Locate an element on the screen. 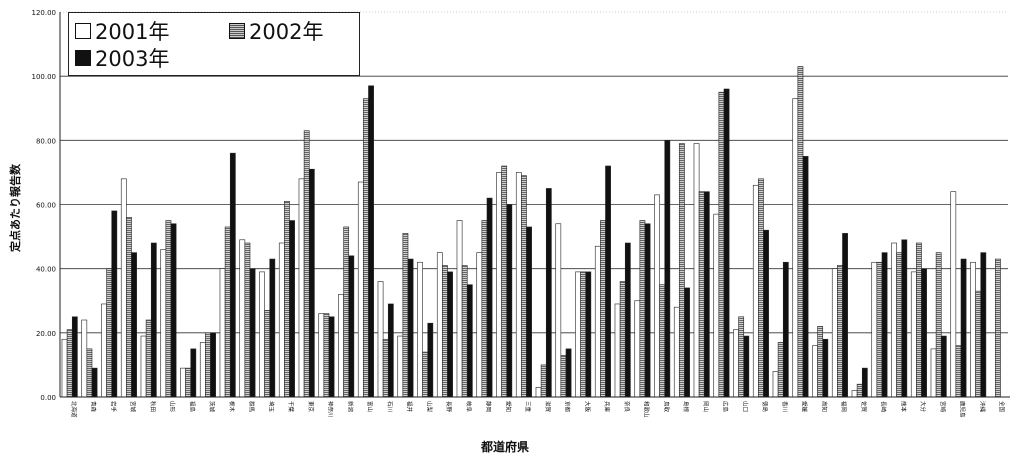 The image size is (1010, 461). bar-2002年-三重 is located at coordinates (524, 286).